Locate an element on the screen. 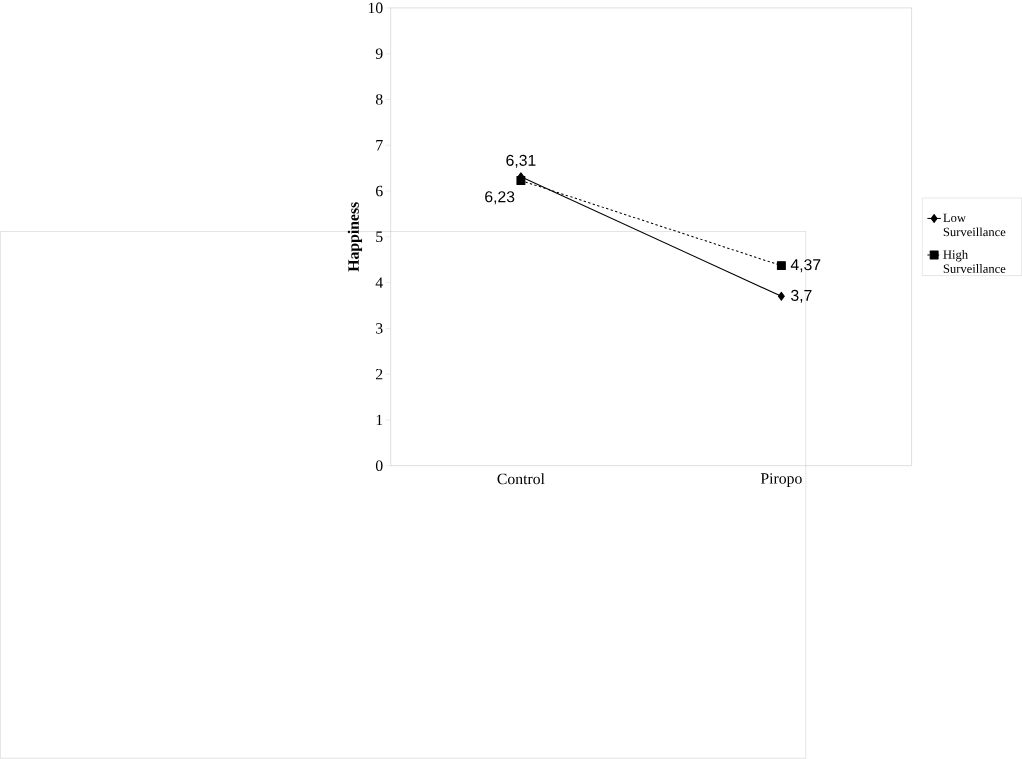 This screenshot has width=1022, height=759. data-label: 4,37 is located at coordinates (805, 266).